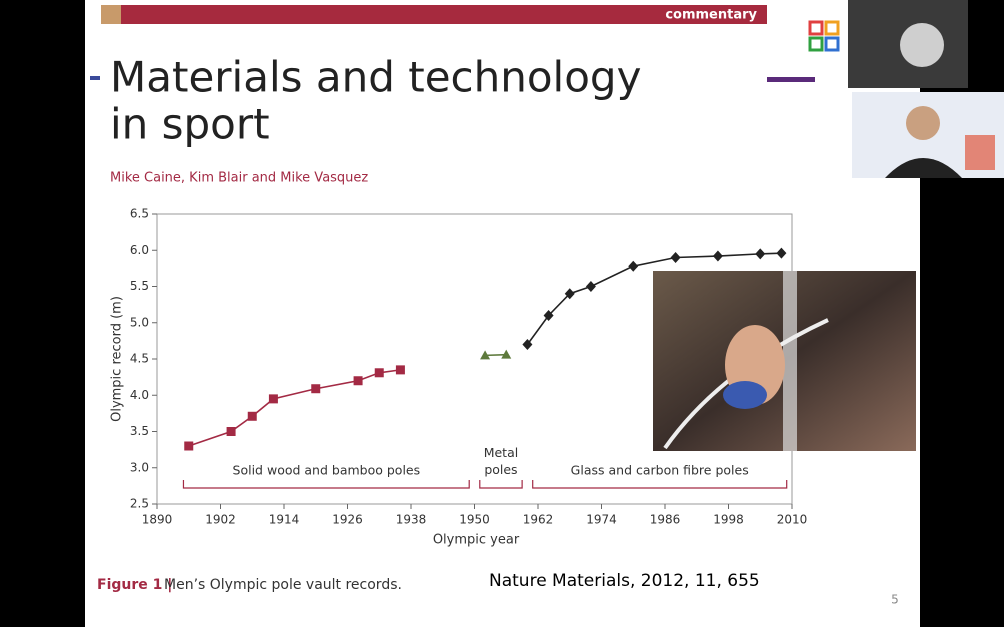 Image resolution: width=1004 pixels, height=627 pixels. Describe the element at coordinates (134, 585) in the screenshot. I see `figure-label: Figure 1 |` at that location.